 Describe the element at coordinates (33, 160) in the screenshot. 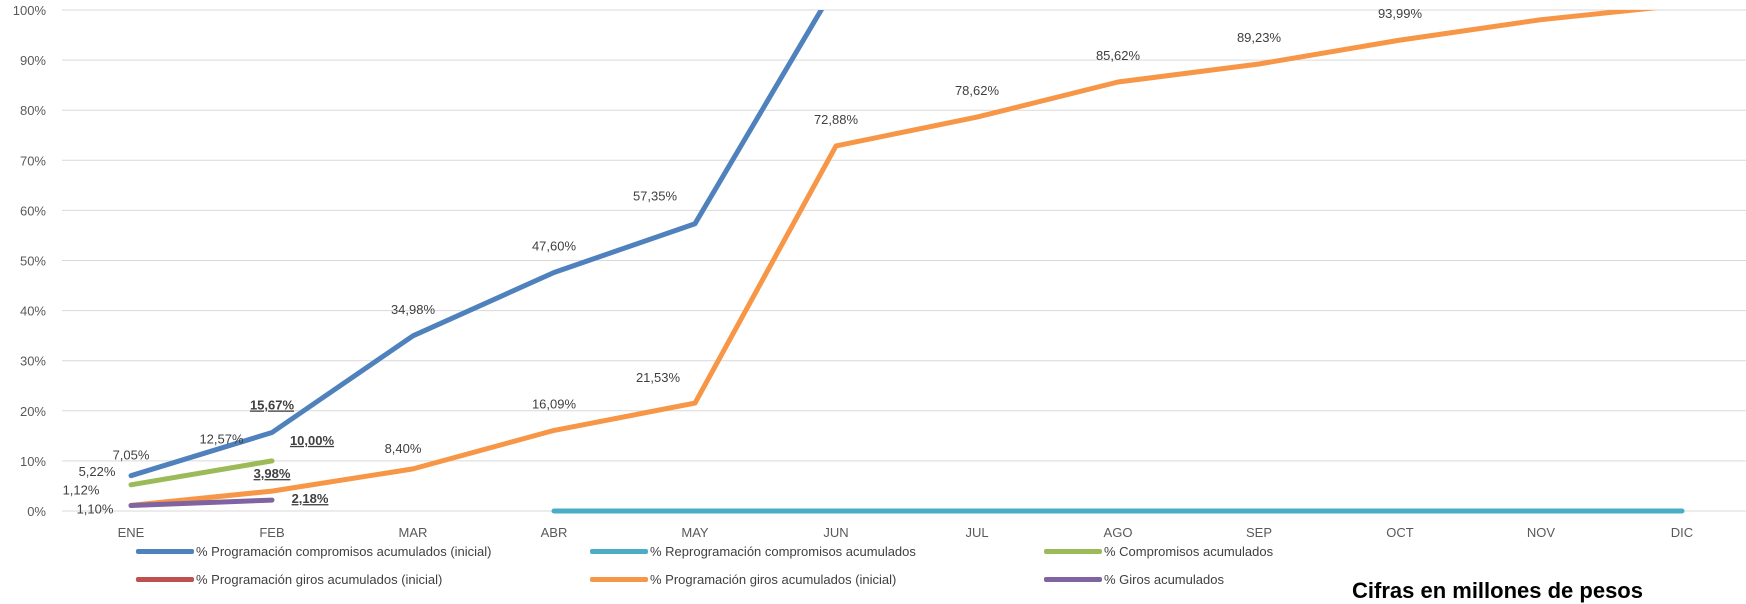

I see `y-tick-label: 70%` at that location.